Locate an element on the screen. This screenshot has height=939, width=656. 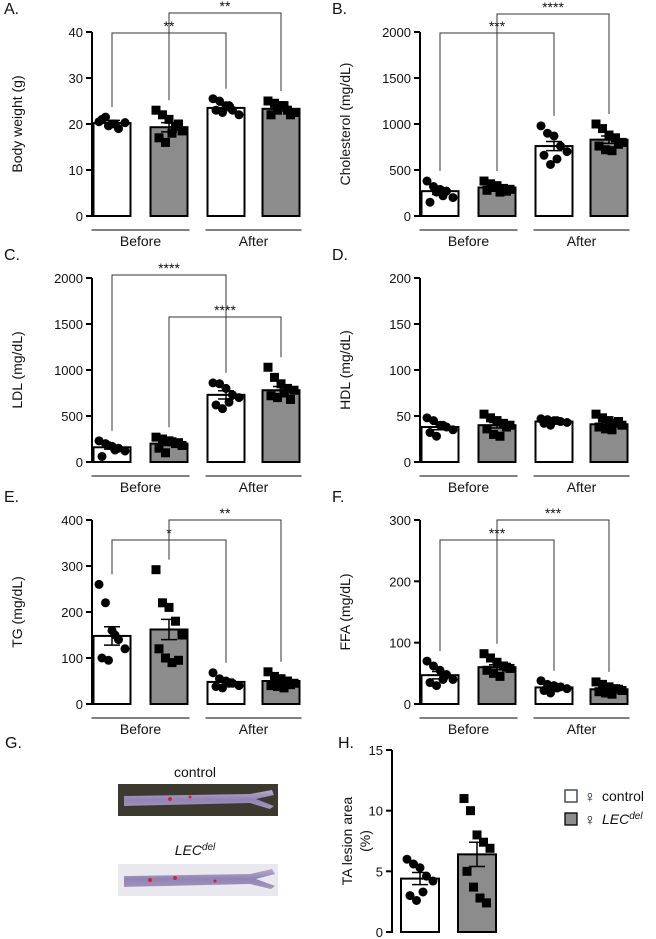
panel-label: C. is located at coordinates (12, 255).